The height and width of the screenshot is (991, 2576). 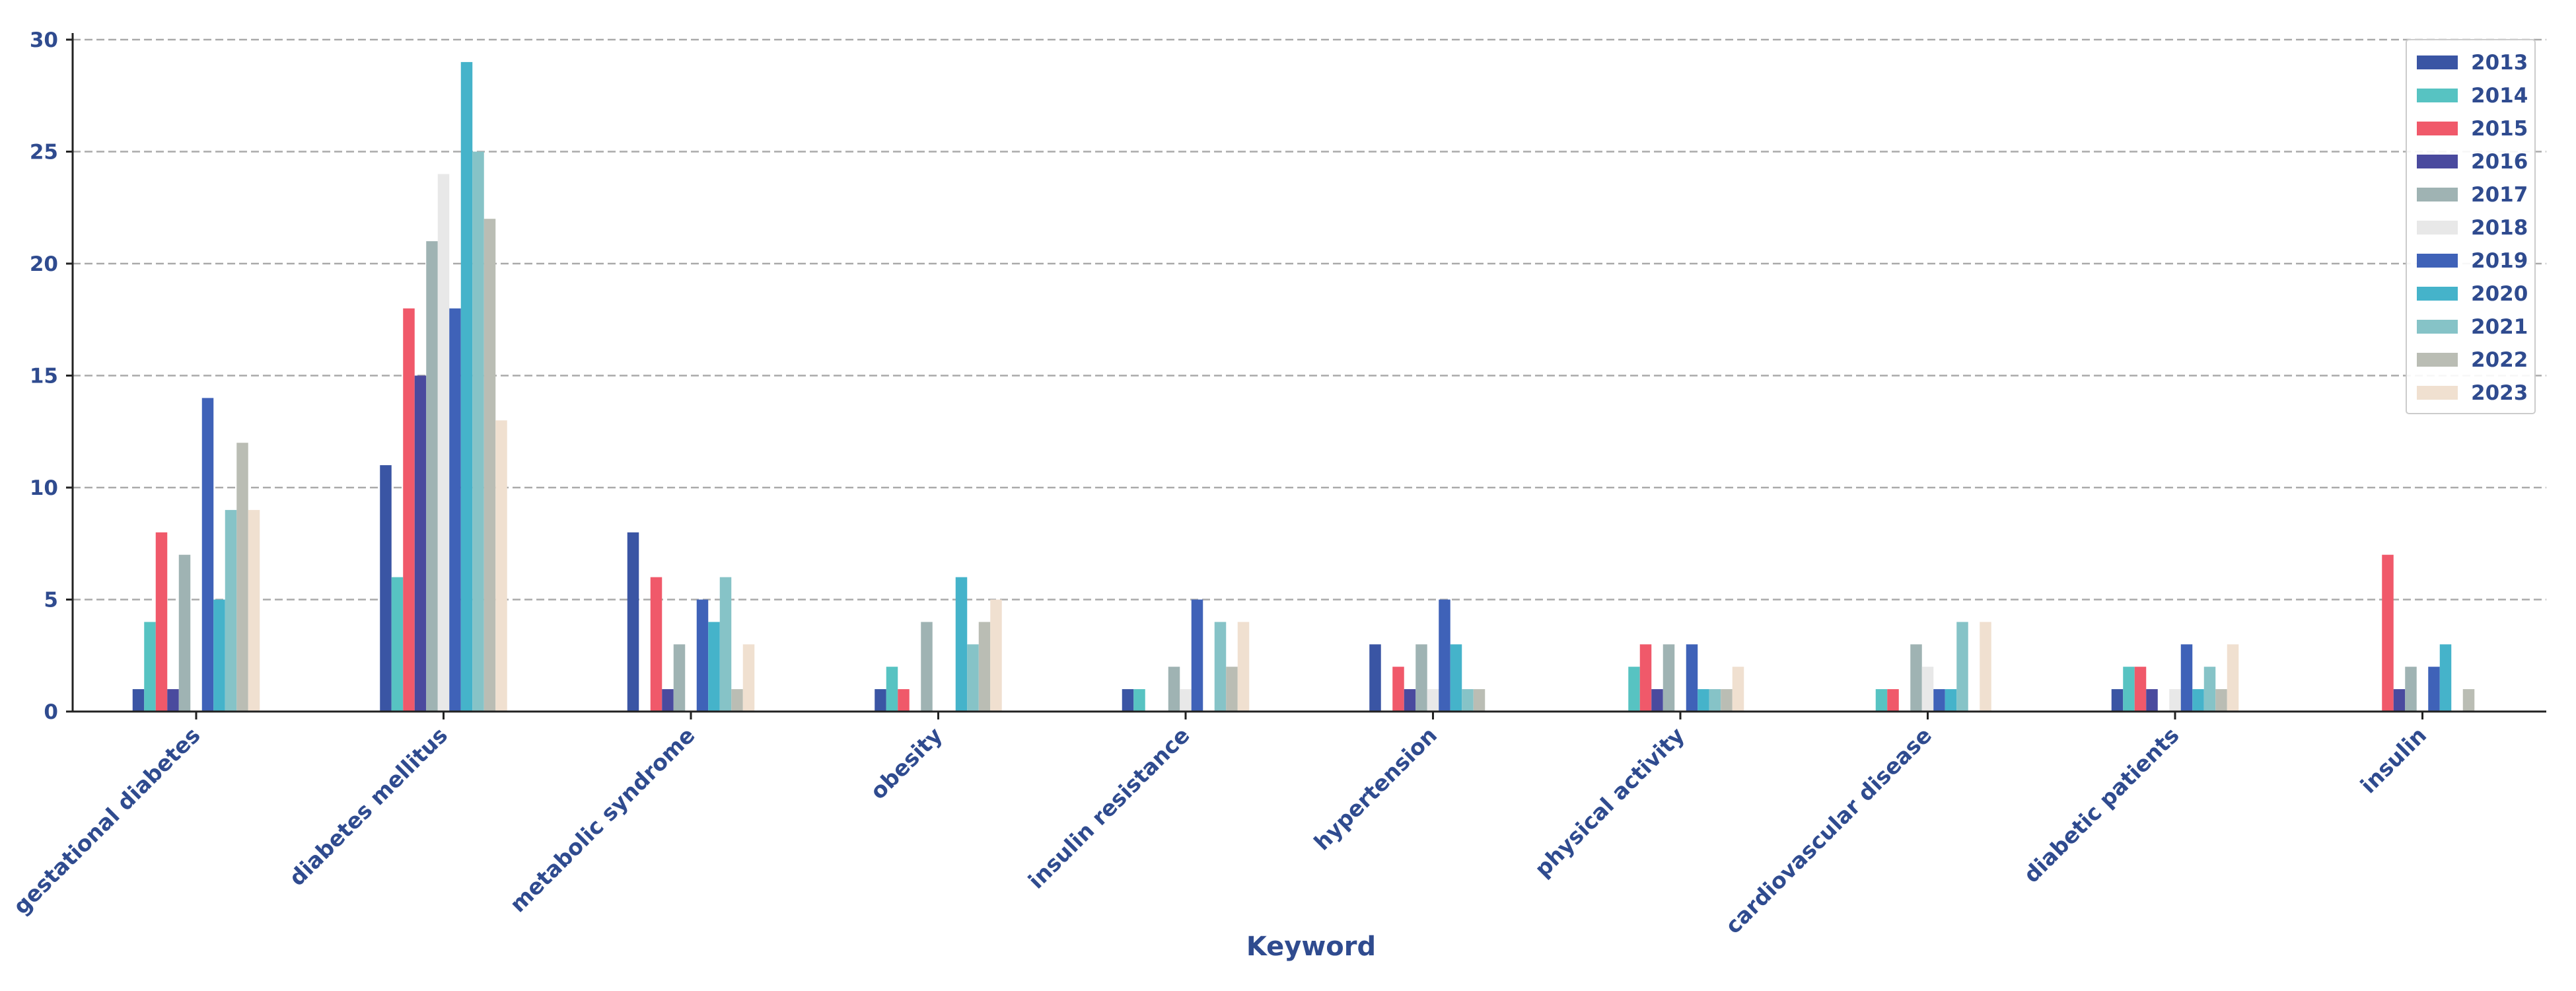 I want to click on y-tick-label: 15, so click(x=44, y=376).